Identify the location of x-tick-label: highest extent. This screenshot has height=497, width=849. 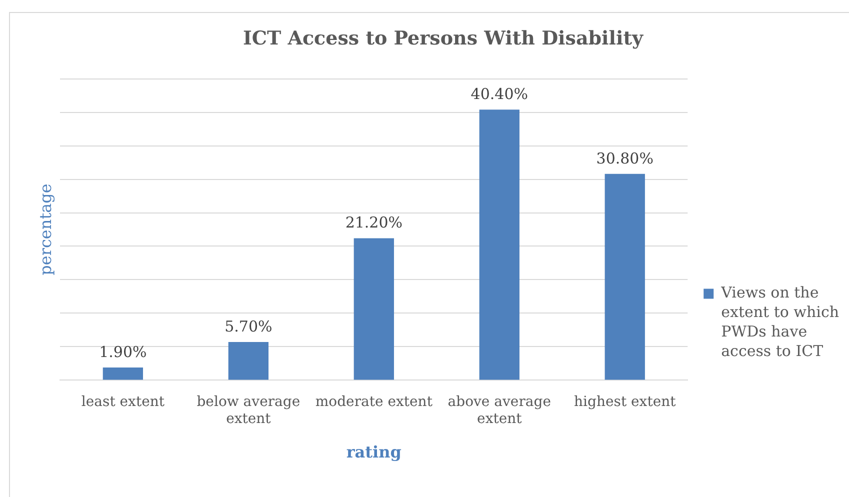
(625, 402).